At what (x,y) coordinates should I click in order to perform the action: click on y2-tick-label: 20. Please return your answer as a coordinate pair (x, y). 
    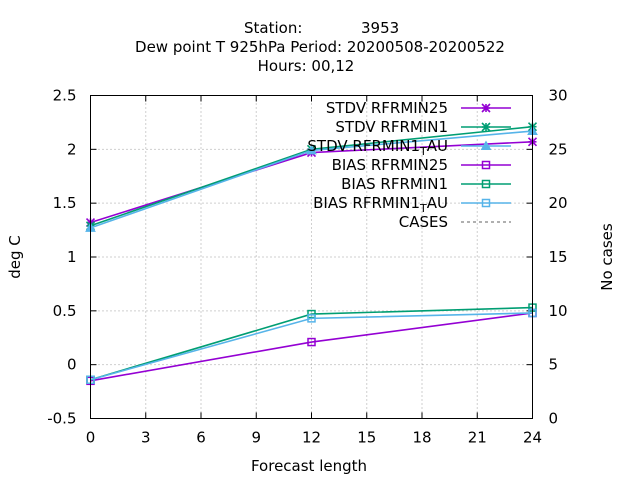
    Looking at the image, I should click on (558, 203).